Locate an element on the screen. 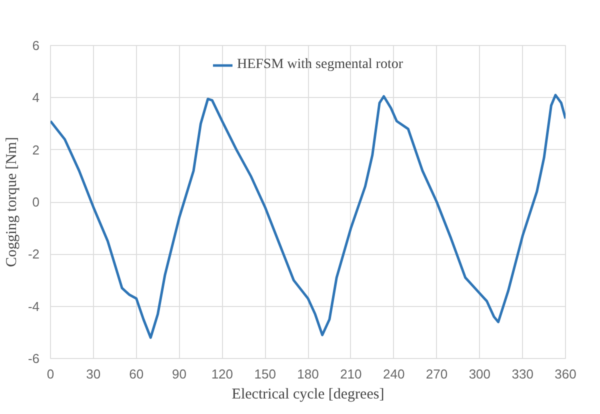 The height and width of the screenshot is (414, 600). y-tick-label: 4 is located at coordinates (36, 98).